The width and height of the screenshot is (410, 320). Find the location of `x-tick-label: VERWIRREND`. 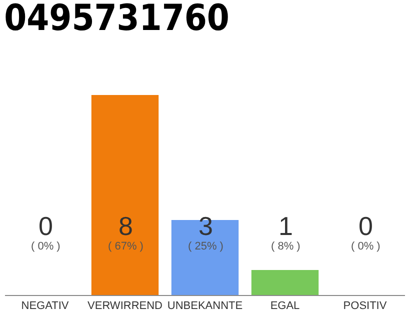

x-tick-label: VERWIRREND is located at coordinates (125, 306).